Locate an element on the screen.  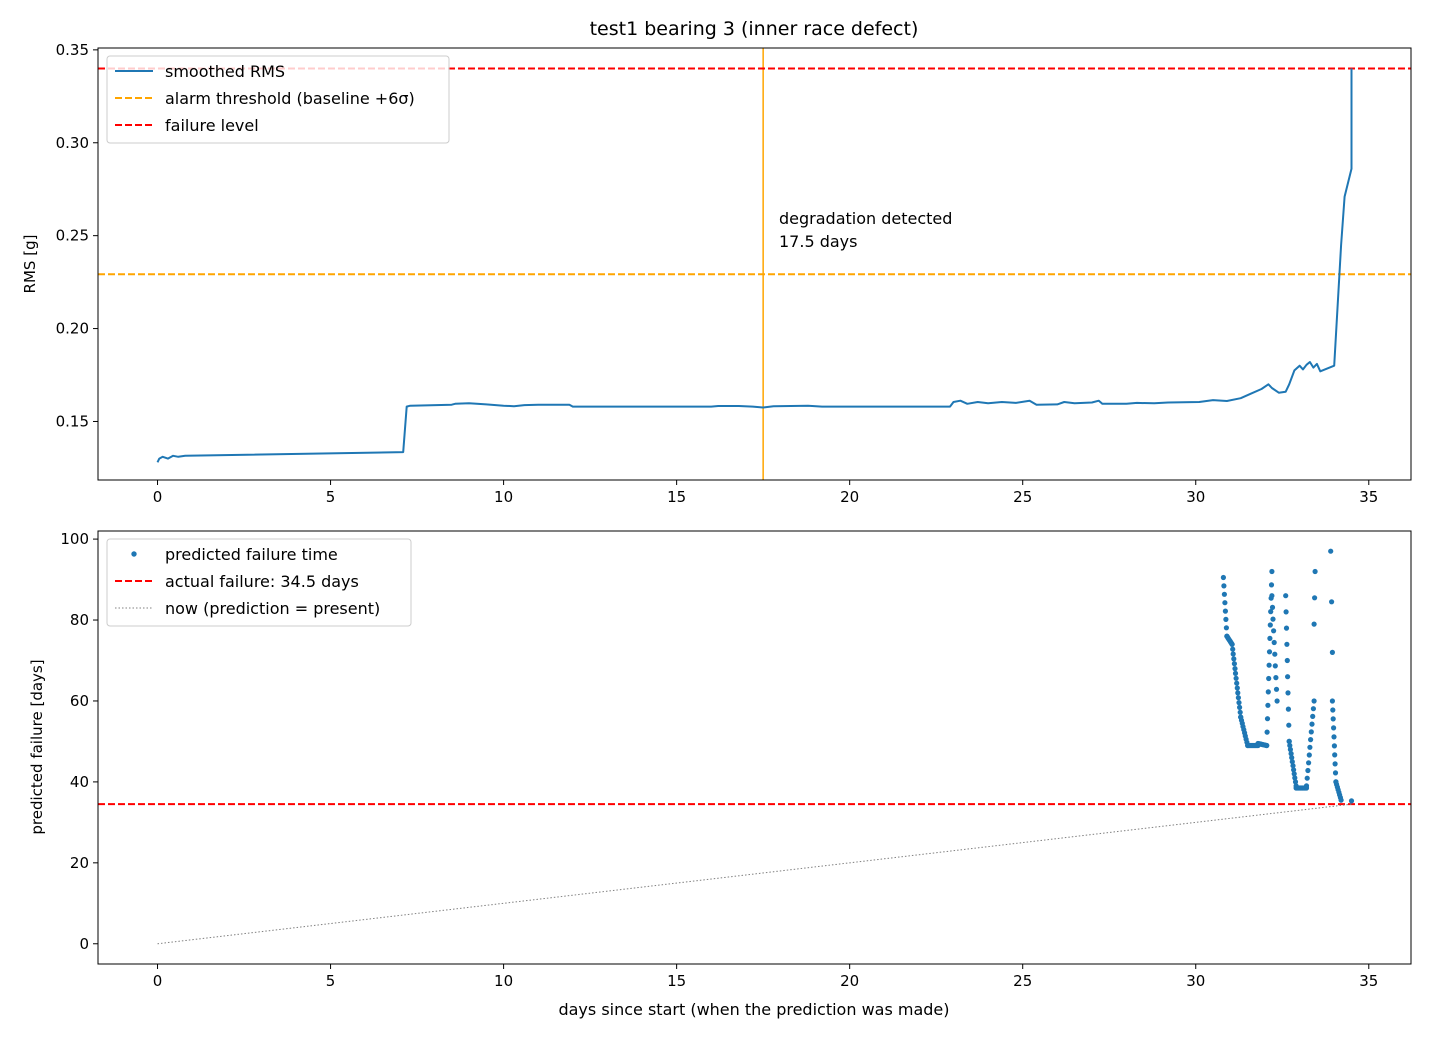
legend-swatch-predicted-failure is located at coordinates (134, 554).